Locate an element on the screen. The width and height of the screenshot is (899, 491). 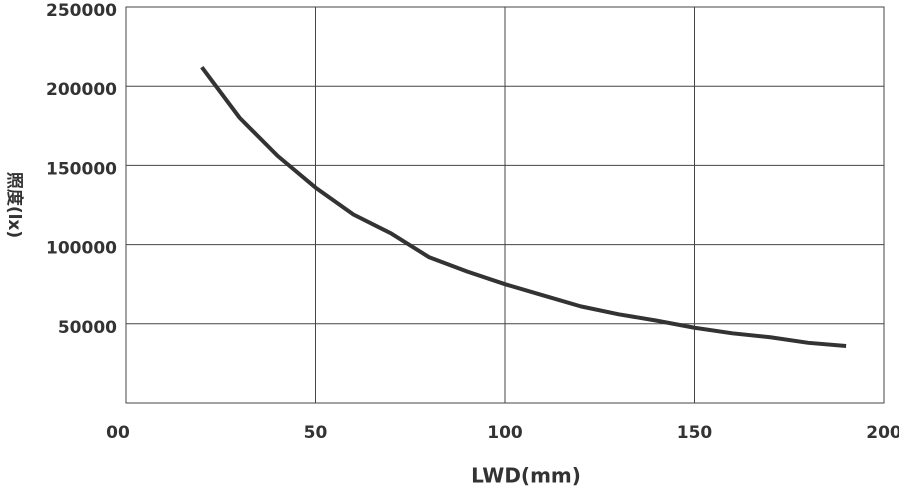
x-tick-label: 200 is located at coordinates (882, 433).